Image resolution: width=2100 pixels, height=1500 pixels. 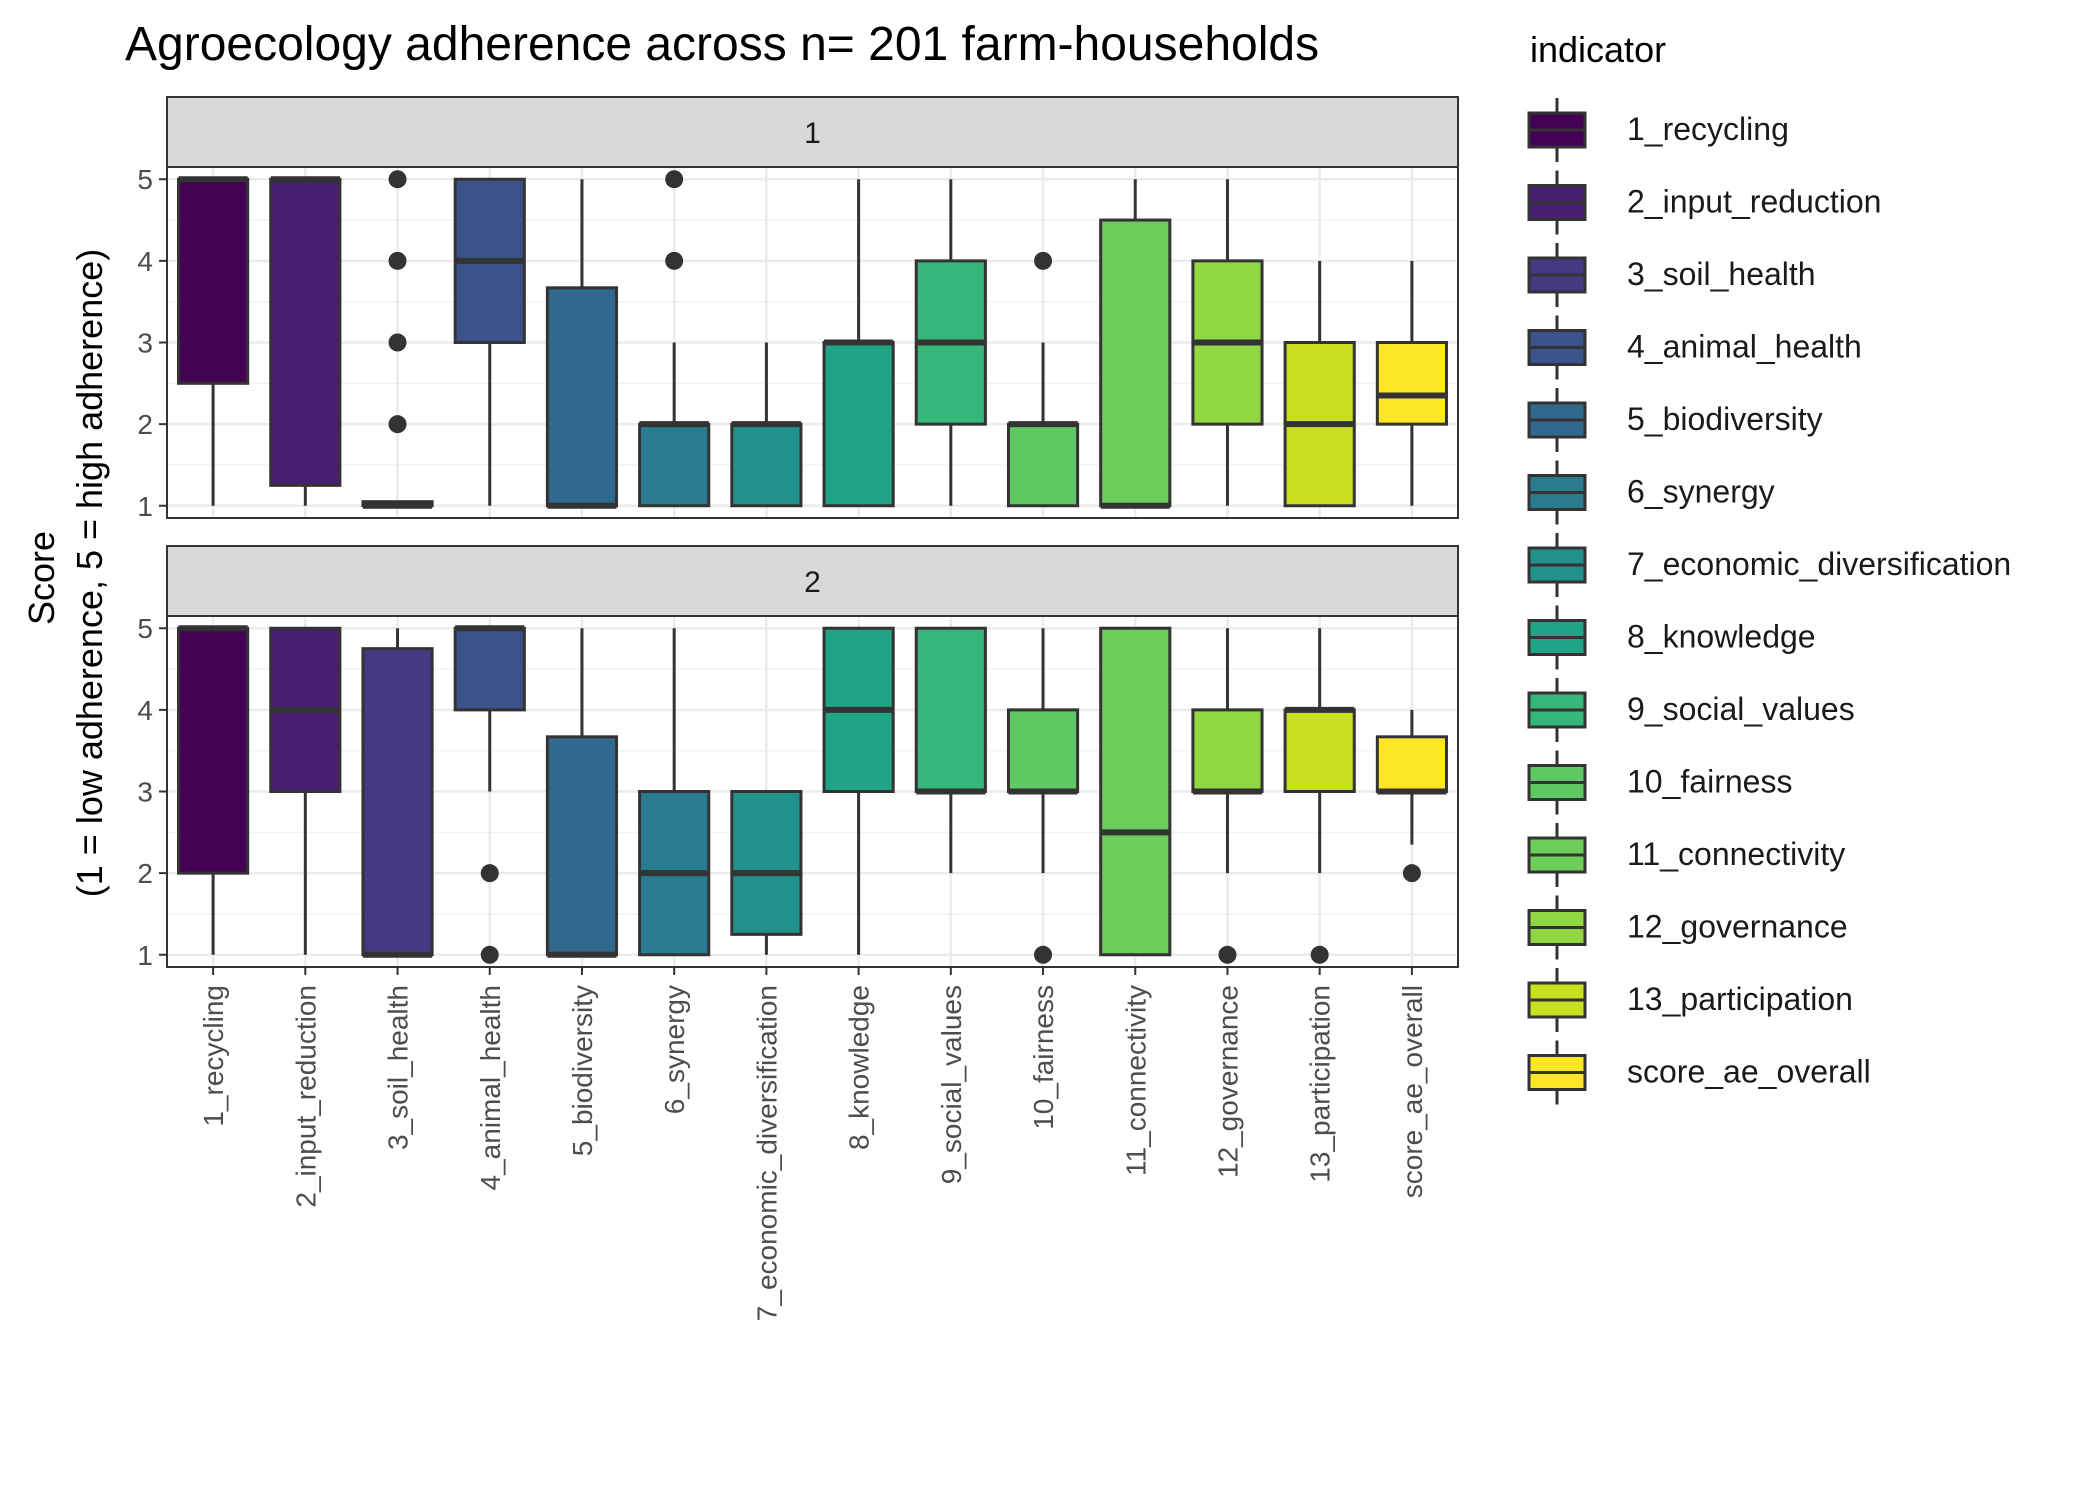 What do you see at coordinates (1135, 1080) in the screenshot?
I see `x-tick-label: 11_connectivity` at bounding box center [1135, 1080].